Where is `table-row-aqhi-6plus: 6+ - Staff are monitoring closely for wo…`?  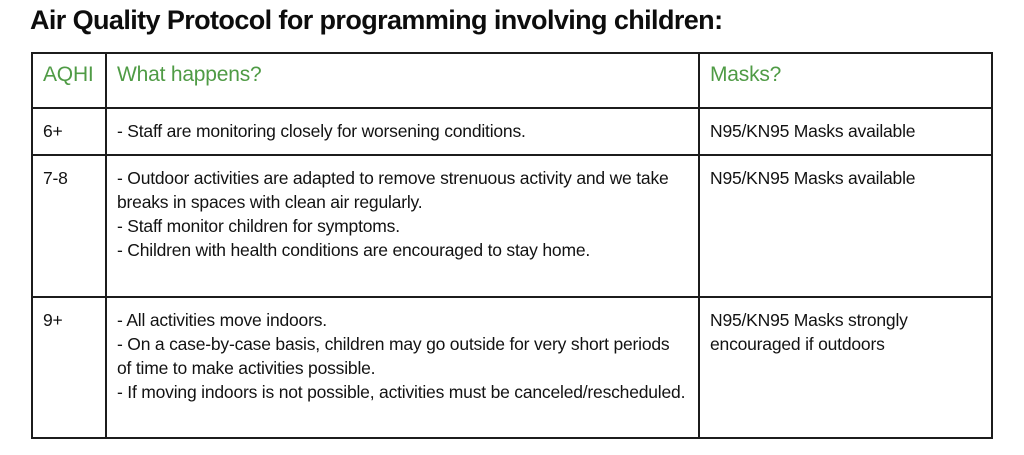 table-row-aqhi-6plus: 6+ - Staff are monitoring closely for wo… is located at coordinates (512, 131).